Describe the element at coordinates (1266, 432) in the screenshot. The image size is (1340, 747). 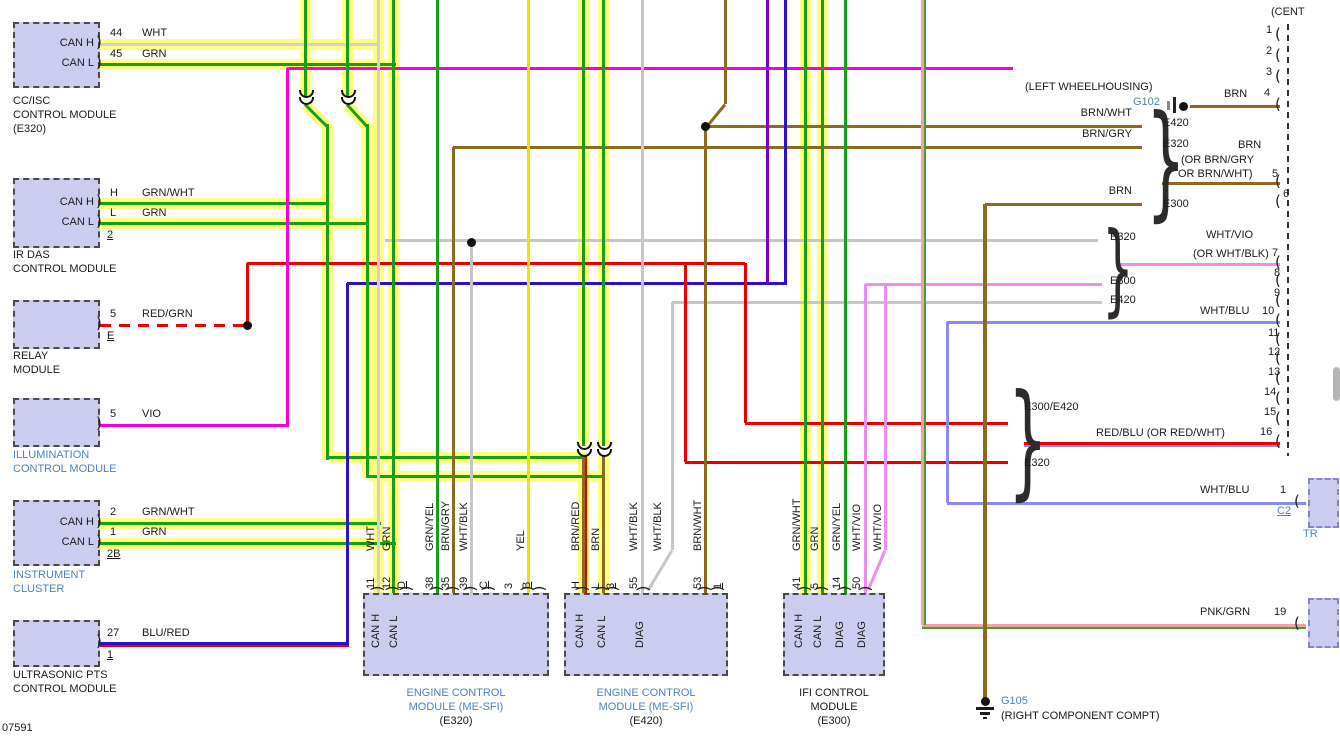
I see `label-16: 16` at that location.